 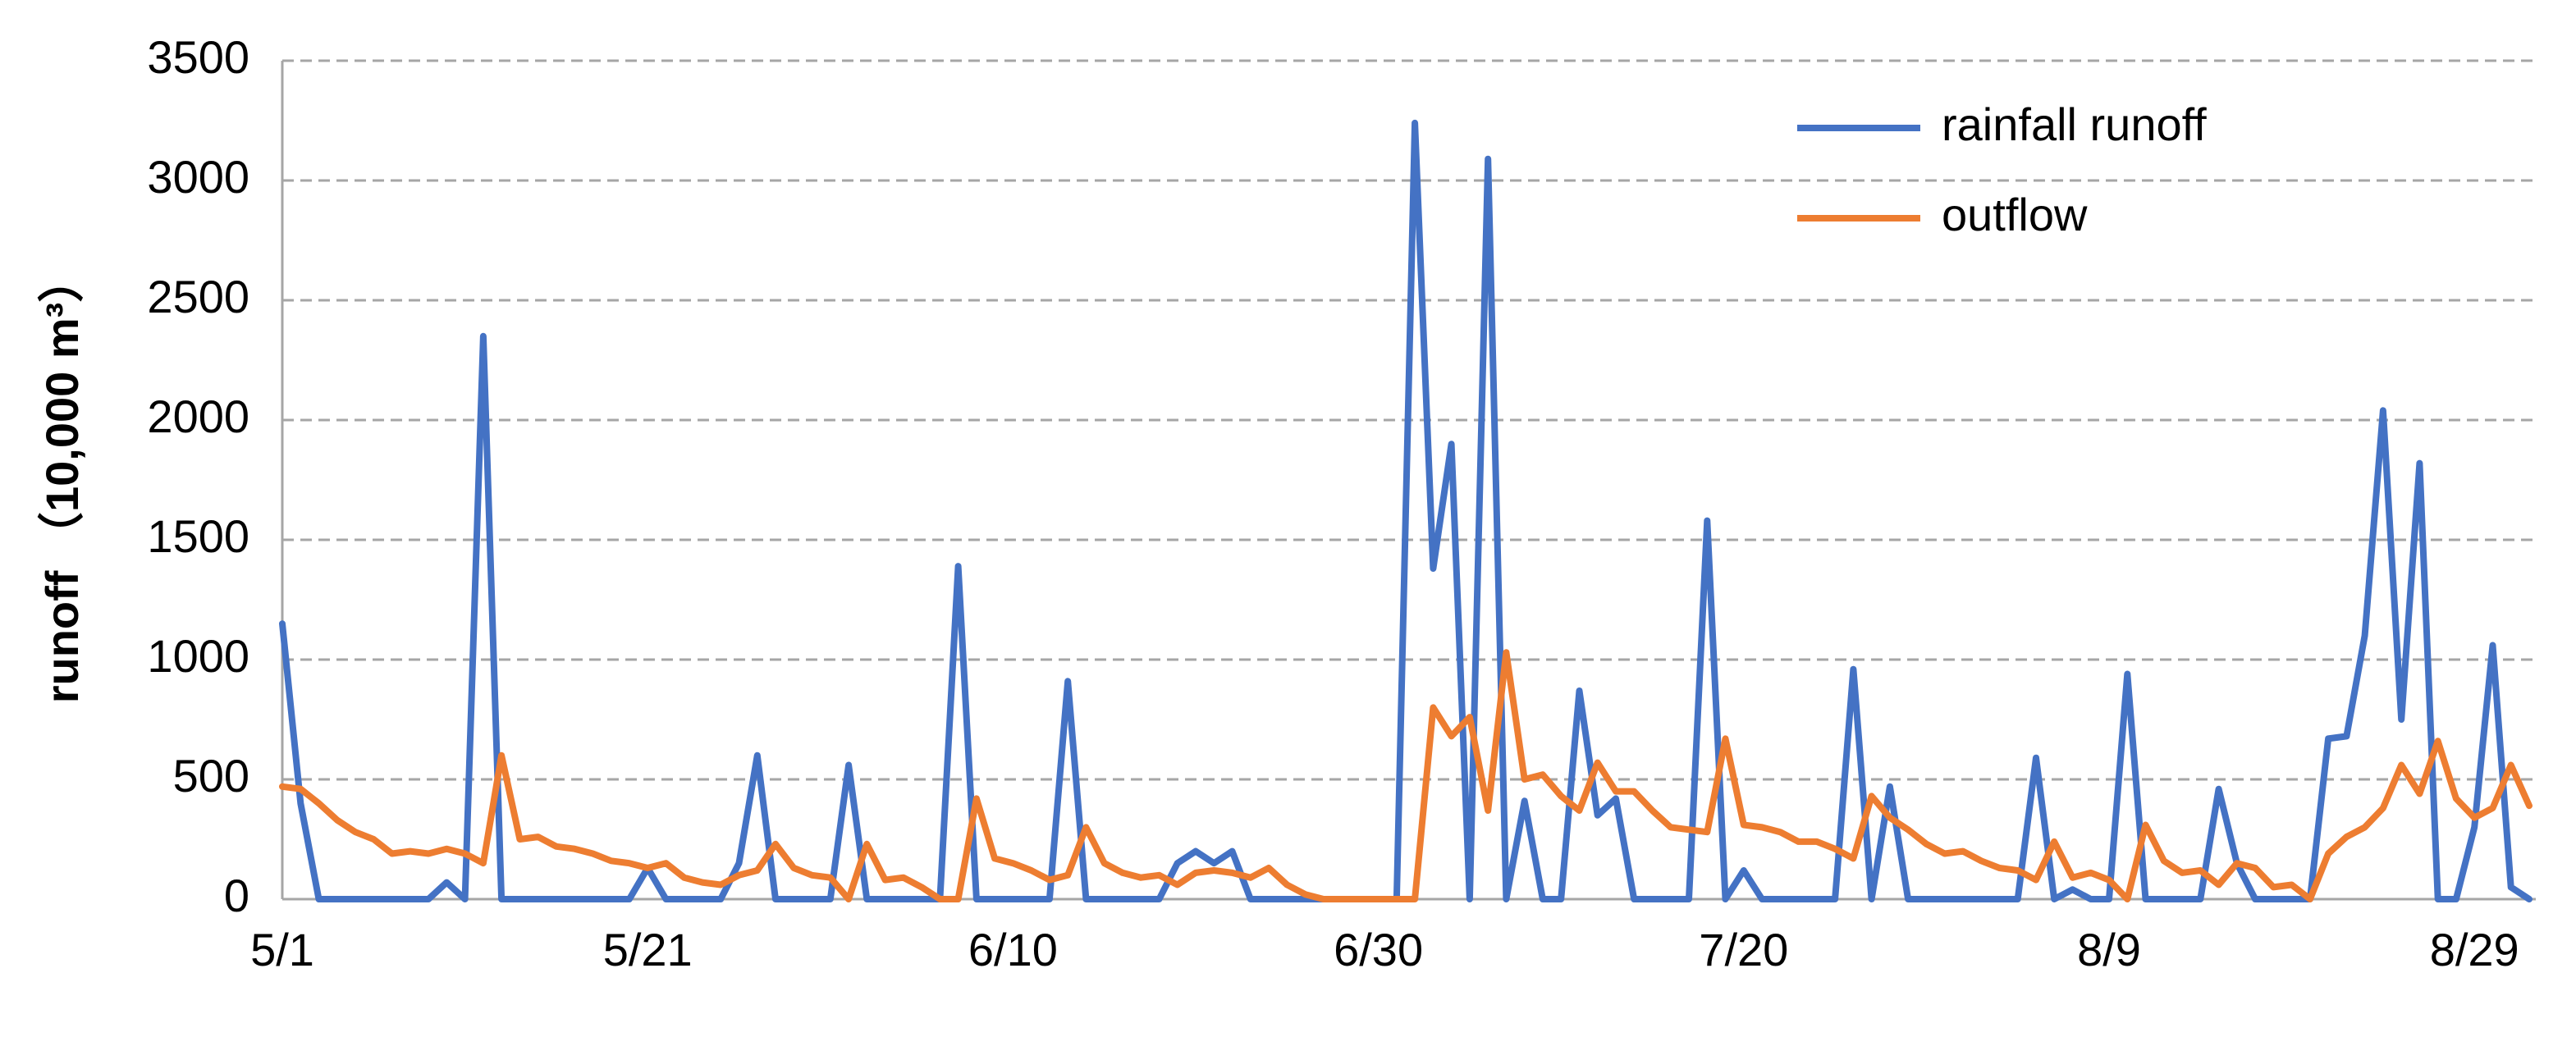 I want to click on x-tick-label: 5/1, so click(x=282, y=950).